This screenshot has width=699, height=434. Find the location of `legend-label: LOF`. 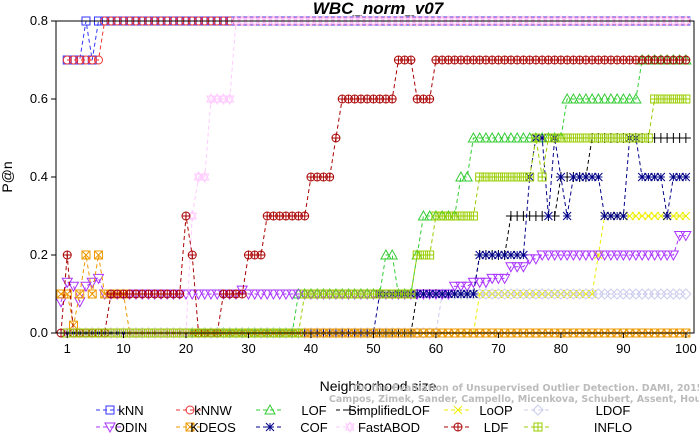

legend-label: LOF is located at coordinates (313, 410).